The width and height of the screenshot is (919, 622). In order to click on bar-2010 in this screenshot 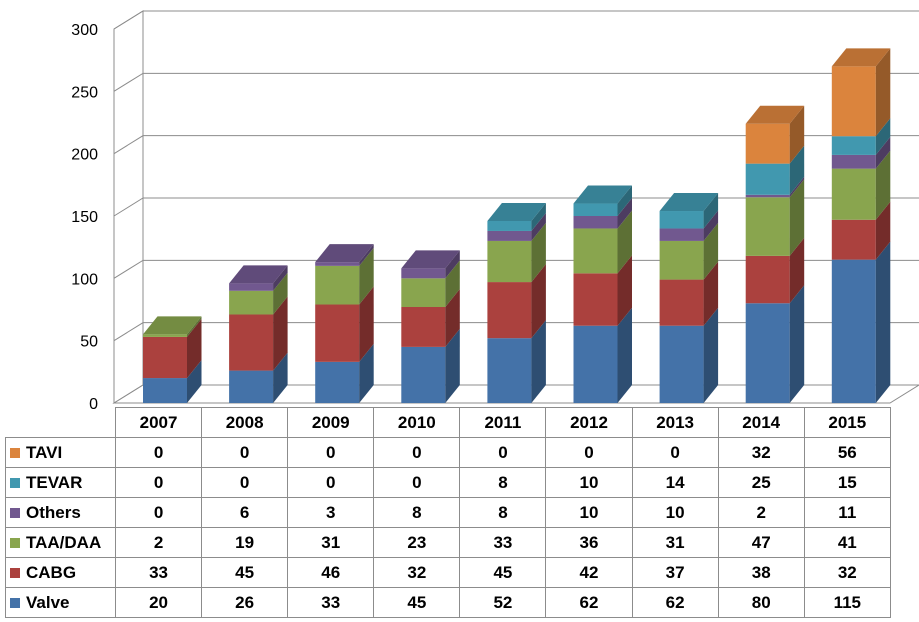, I will do `click(430, 326)`.